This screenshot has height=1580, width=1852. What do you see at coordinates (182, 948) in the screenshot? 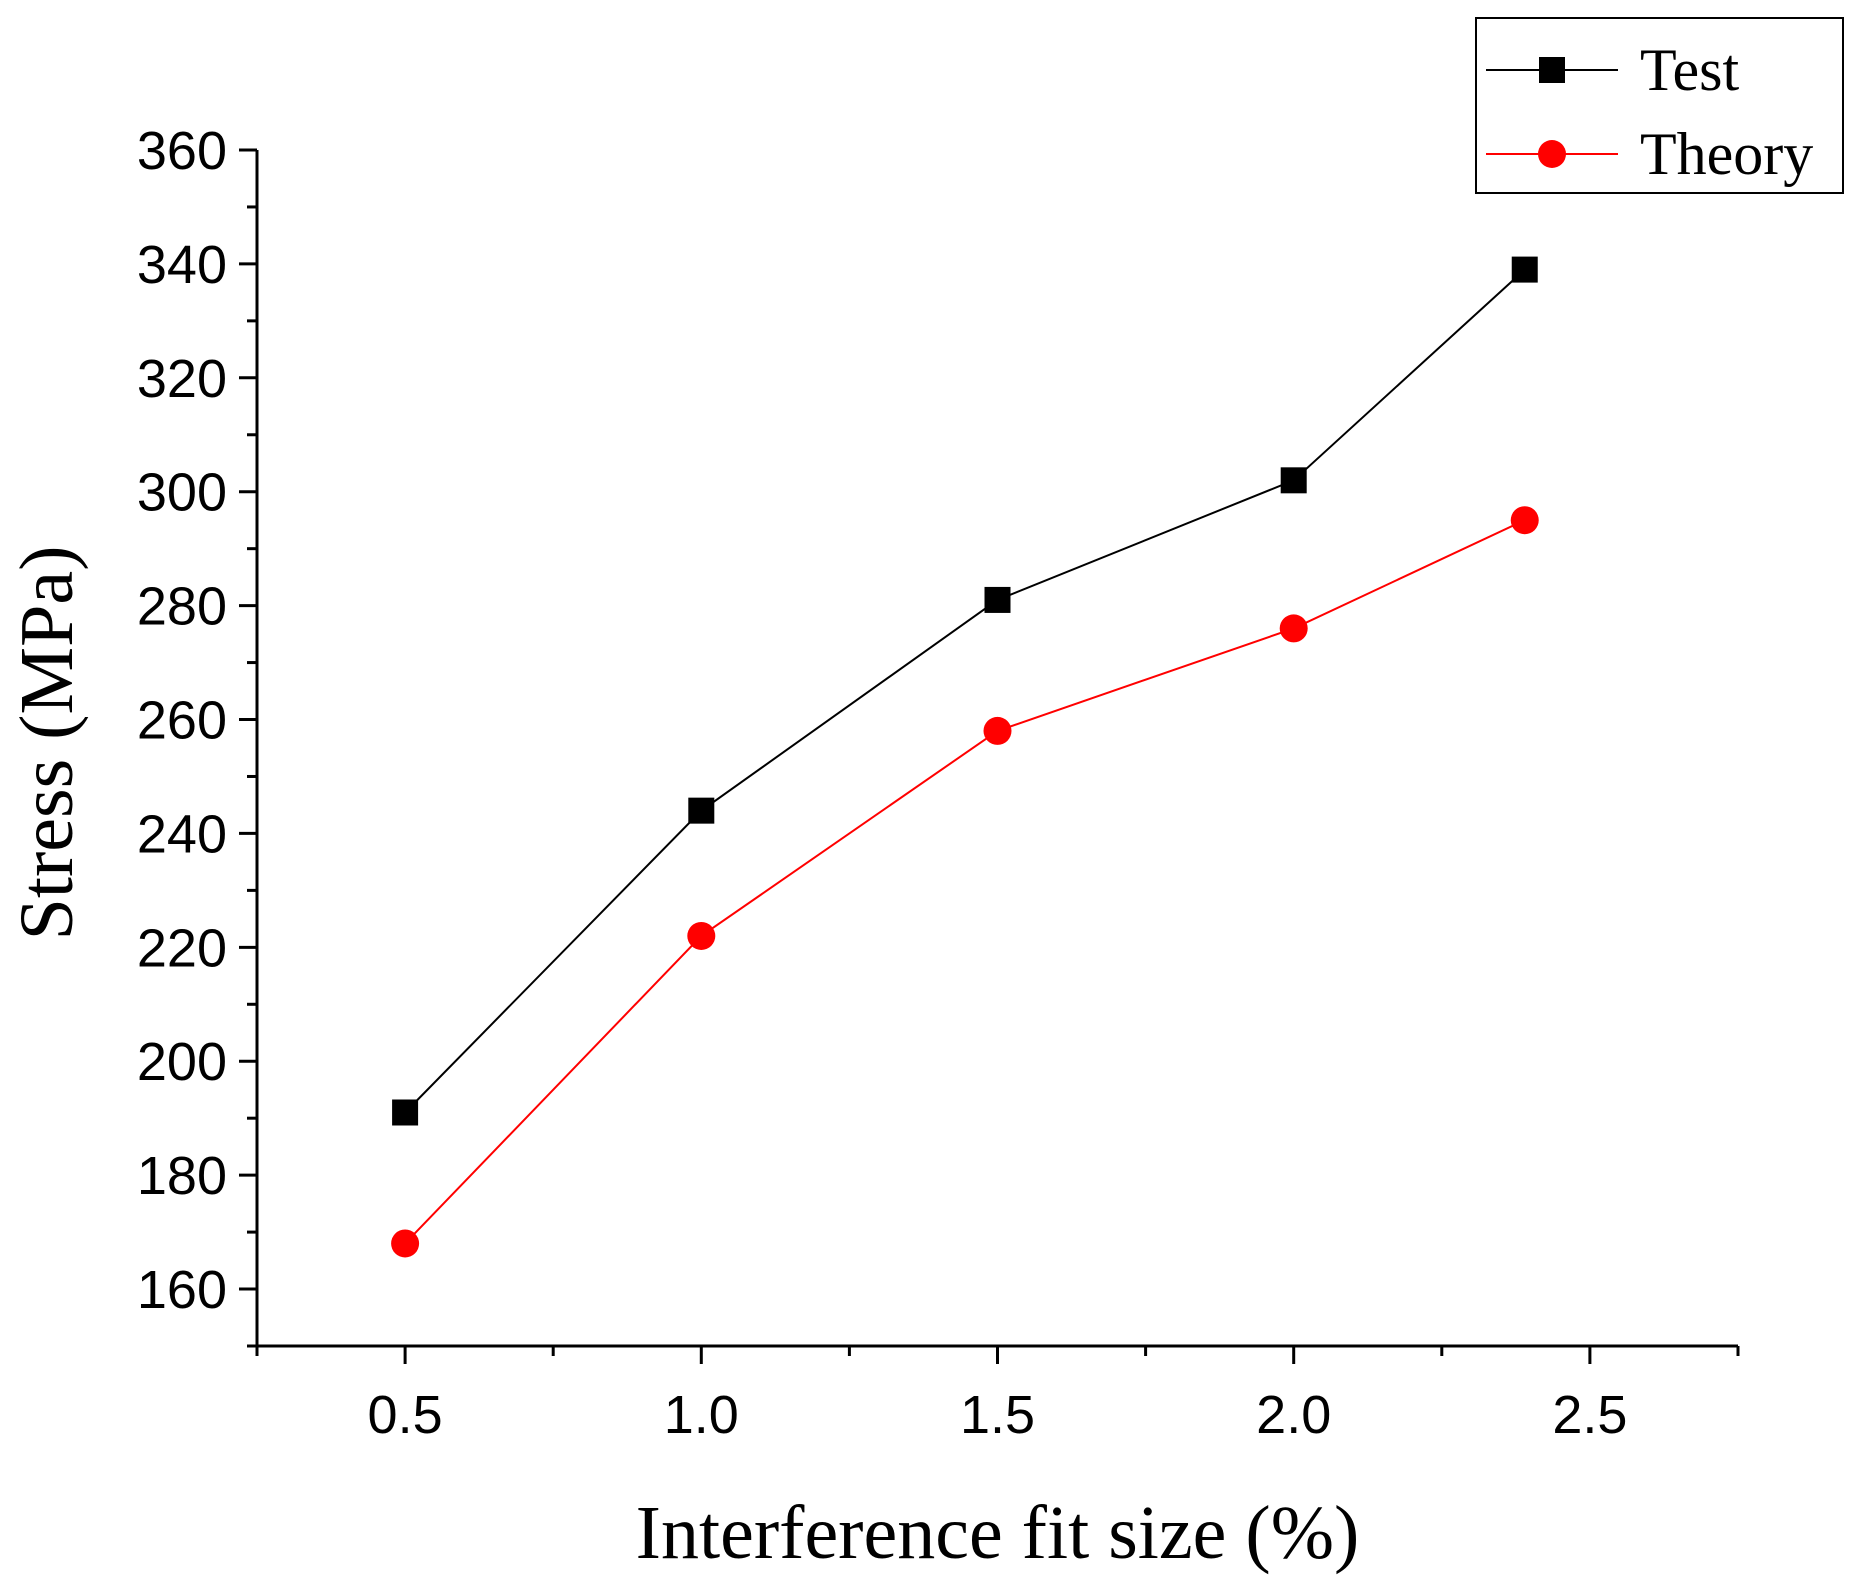
I see `y-tick-label: 220` at bounding box center [182, 948].